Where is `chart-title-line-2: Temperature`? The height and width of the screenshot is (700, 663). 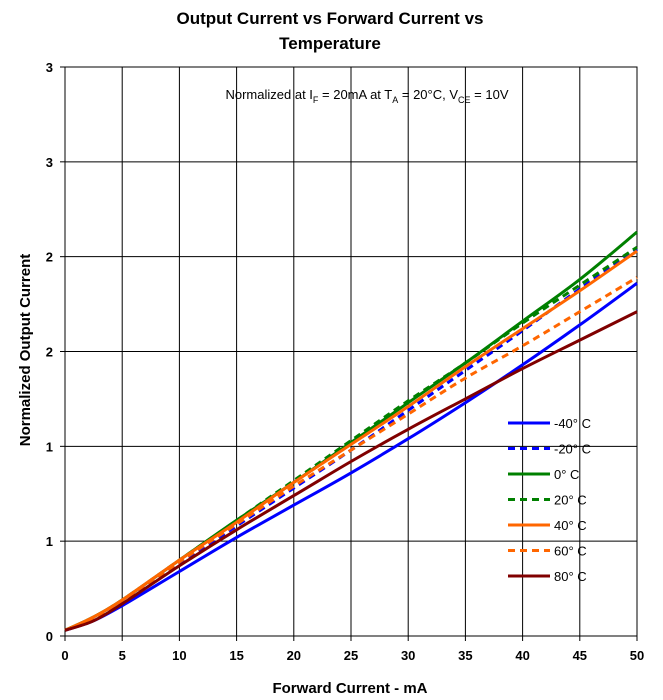
chart-title-line-2: Temperature is located at coordinates (330, 43).